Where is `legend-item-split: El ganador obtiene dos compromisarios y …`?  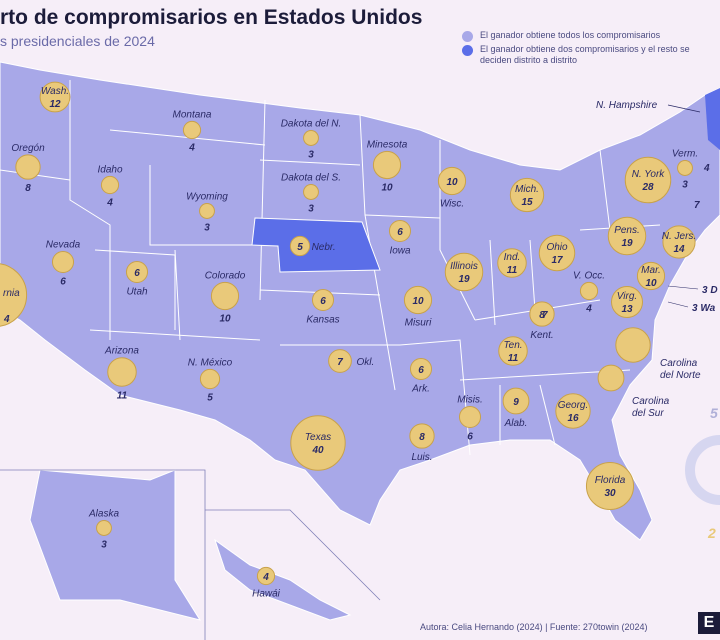
legend-item-split: El ganador obtiene dos compromisarios y … is located at coordinates (591, 55).